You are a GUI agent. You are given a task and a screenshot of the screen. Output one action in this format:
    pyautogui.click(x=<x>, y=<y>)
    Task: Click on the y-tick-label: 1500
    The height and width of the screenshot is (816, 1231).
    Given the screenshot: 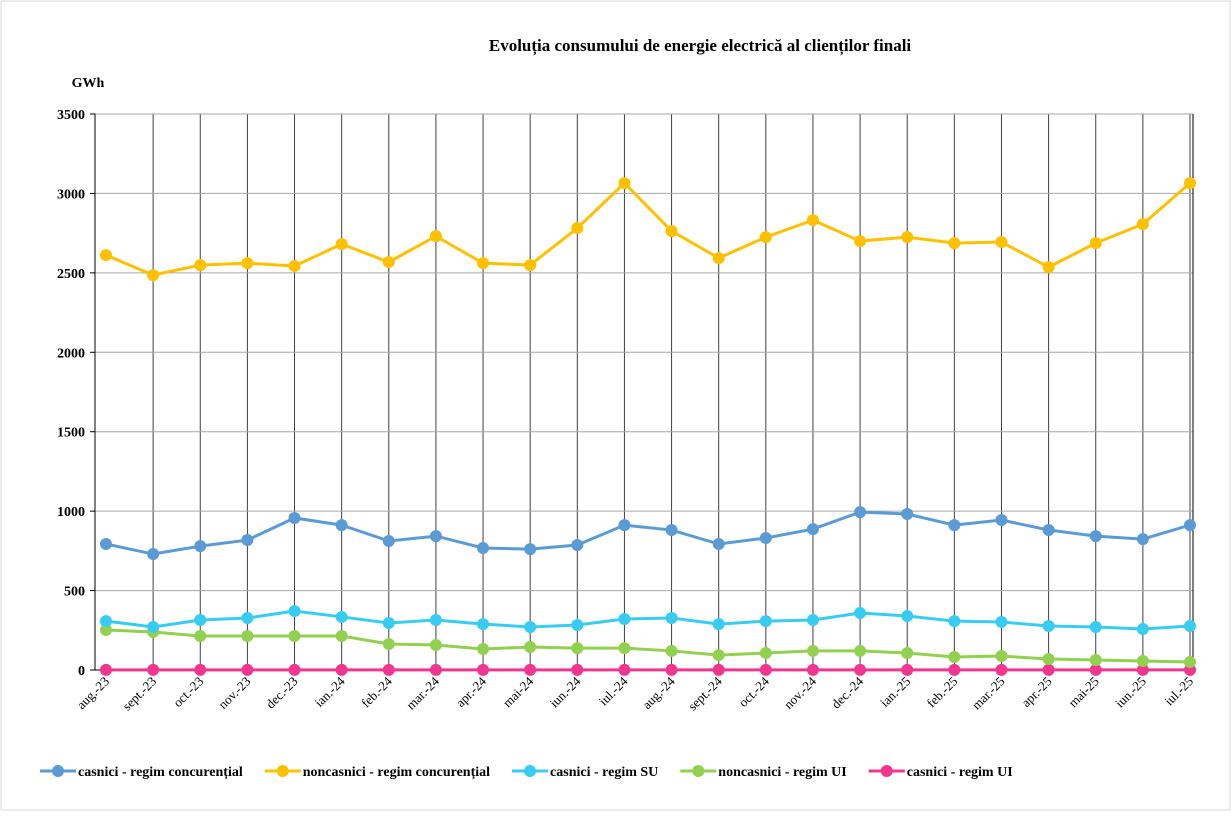 What is the action you would take?
    pyautogui.click(x=71, y=433)
    